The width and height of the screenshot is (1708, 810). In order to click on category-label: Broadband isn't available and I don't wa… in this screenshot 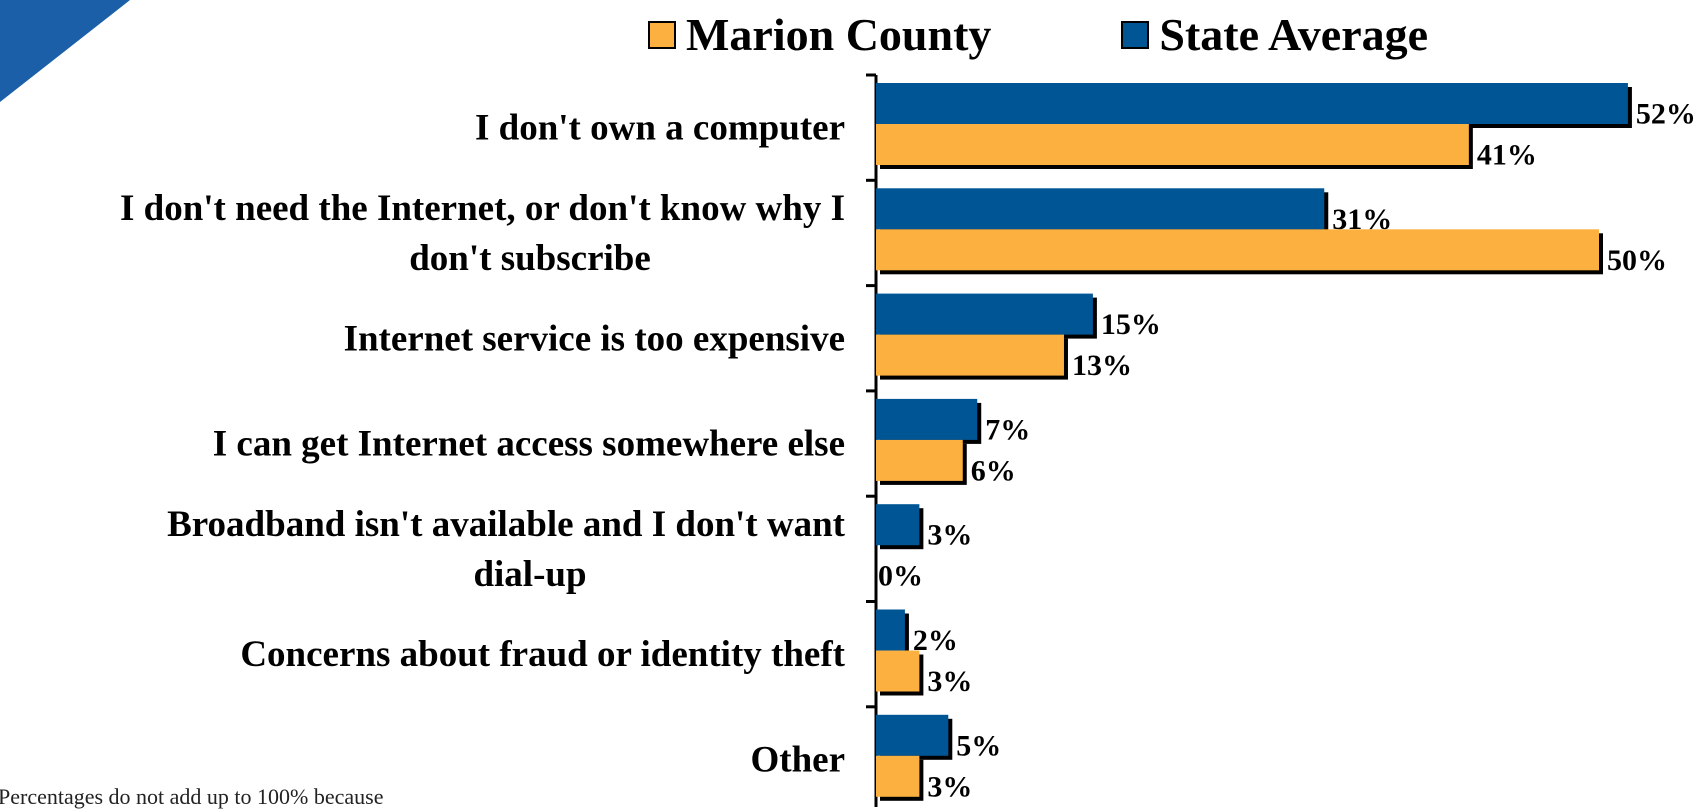, I will do `click(506, 524)`.